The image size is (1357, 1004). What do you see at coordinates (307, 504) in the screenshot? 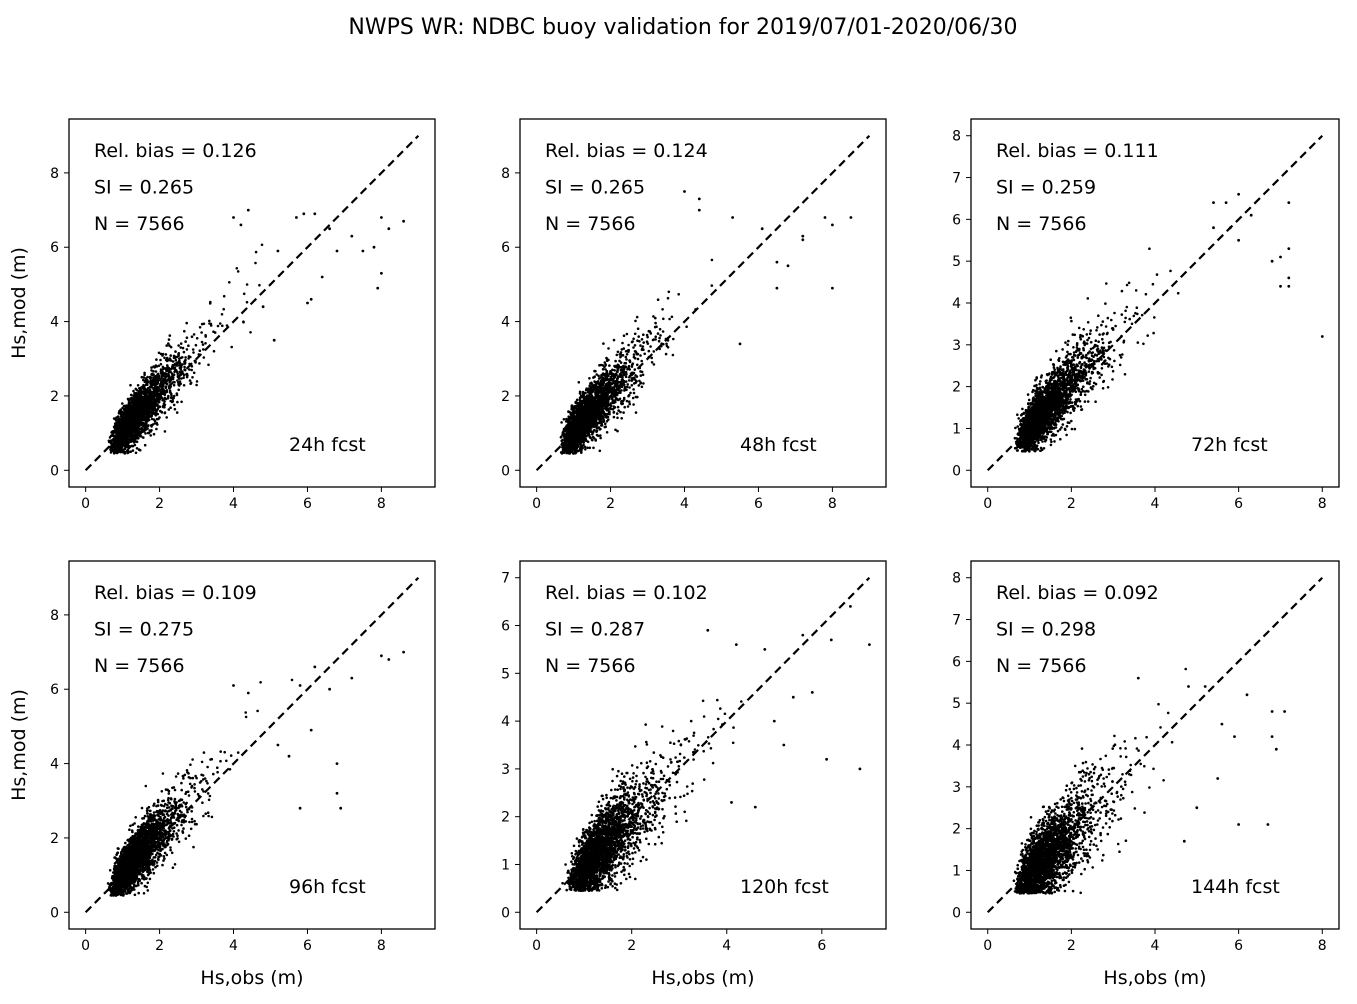
I see `x-tick-label: 6` at bounding box center [307, 504].